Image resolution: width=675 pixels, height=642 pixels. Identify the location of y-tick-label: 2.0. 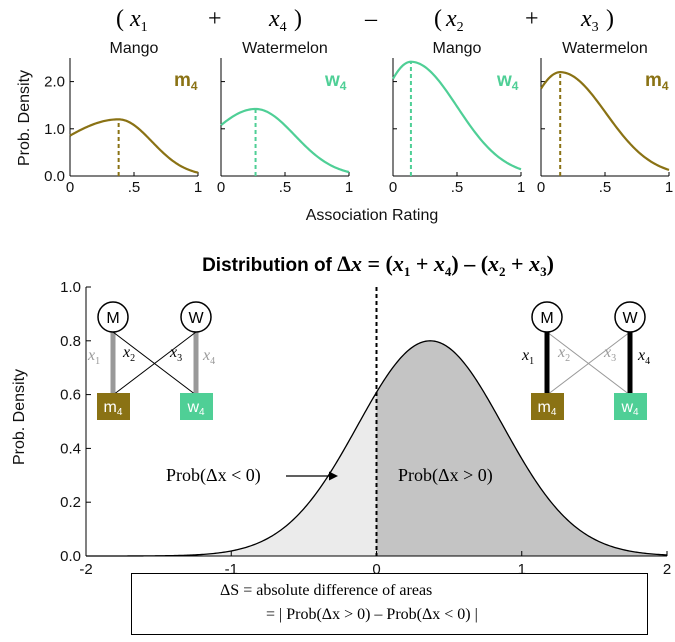
(54, 82).